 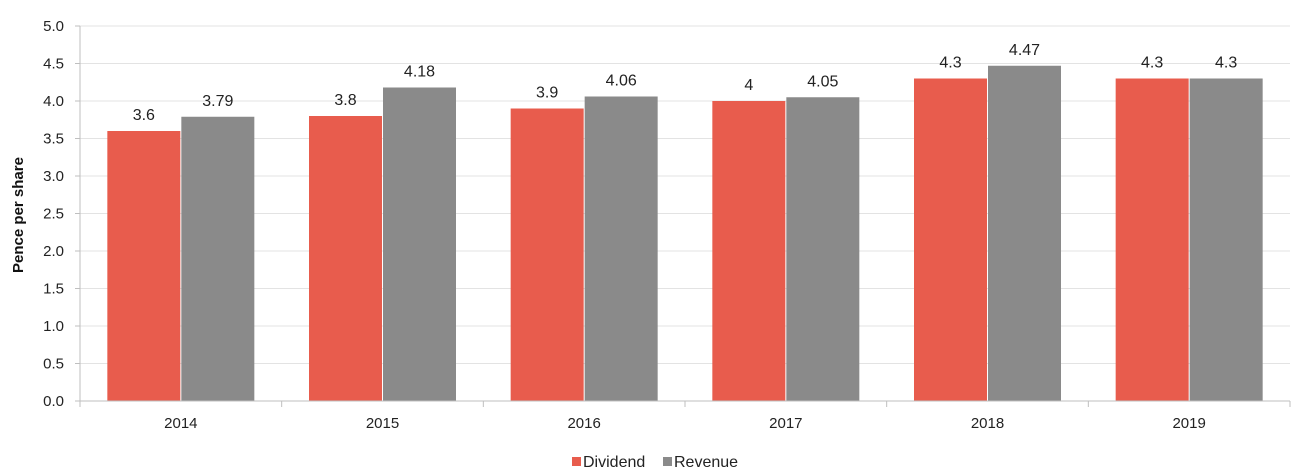 I want to click on y-axis-title: Pence per share, so click(x=18, y=215).